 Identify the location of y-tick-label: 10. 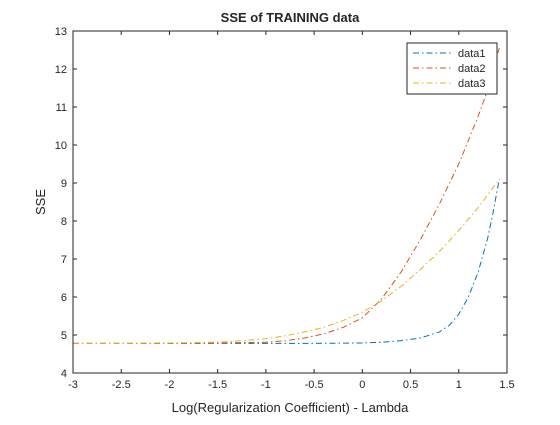
(61, 146).